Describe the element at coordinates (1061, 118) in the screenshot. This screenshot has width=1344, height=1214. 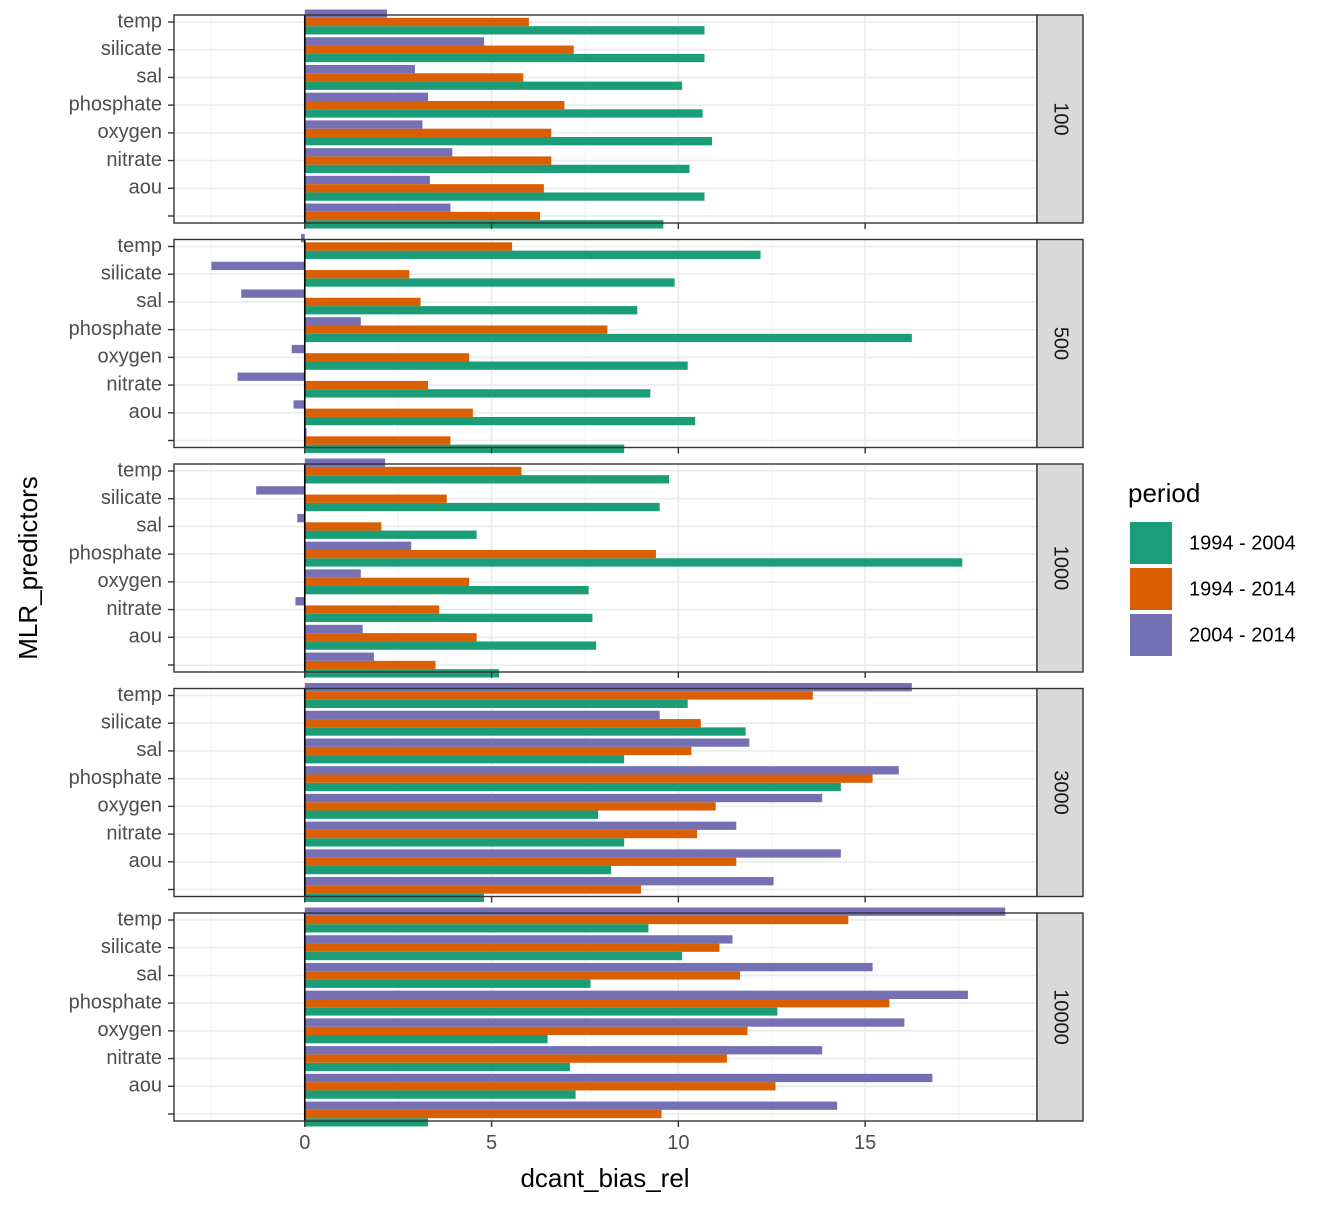
I see `facet-strip-label: 100` at that location.